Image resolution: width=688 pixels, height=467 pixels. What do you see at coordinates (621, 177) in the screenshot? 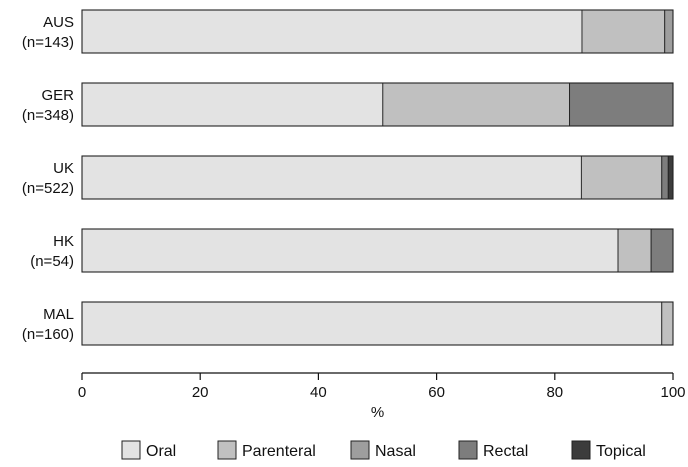
I see `bar-segment-uk-parenteral` at bounding box center [621, 177].